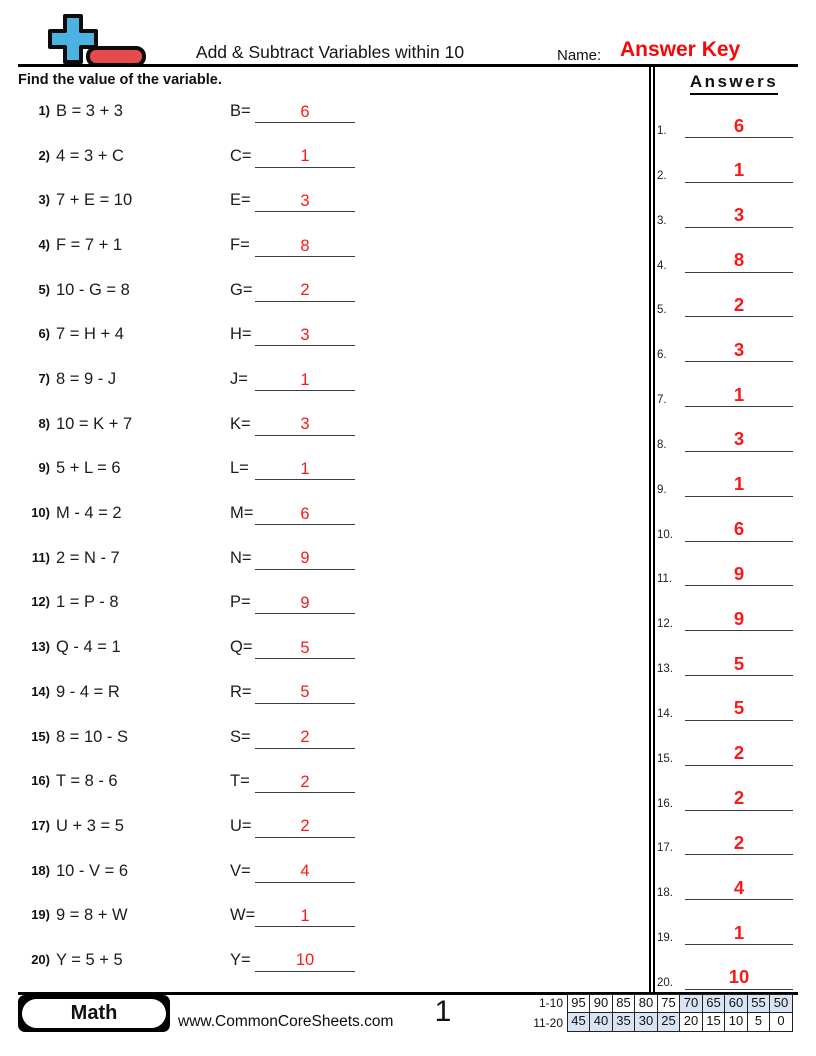 The image size is (816, 1056). I want to click on answers-list-item: 1. 6, so click(724, 123).